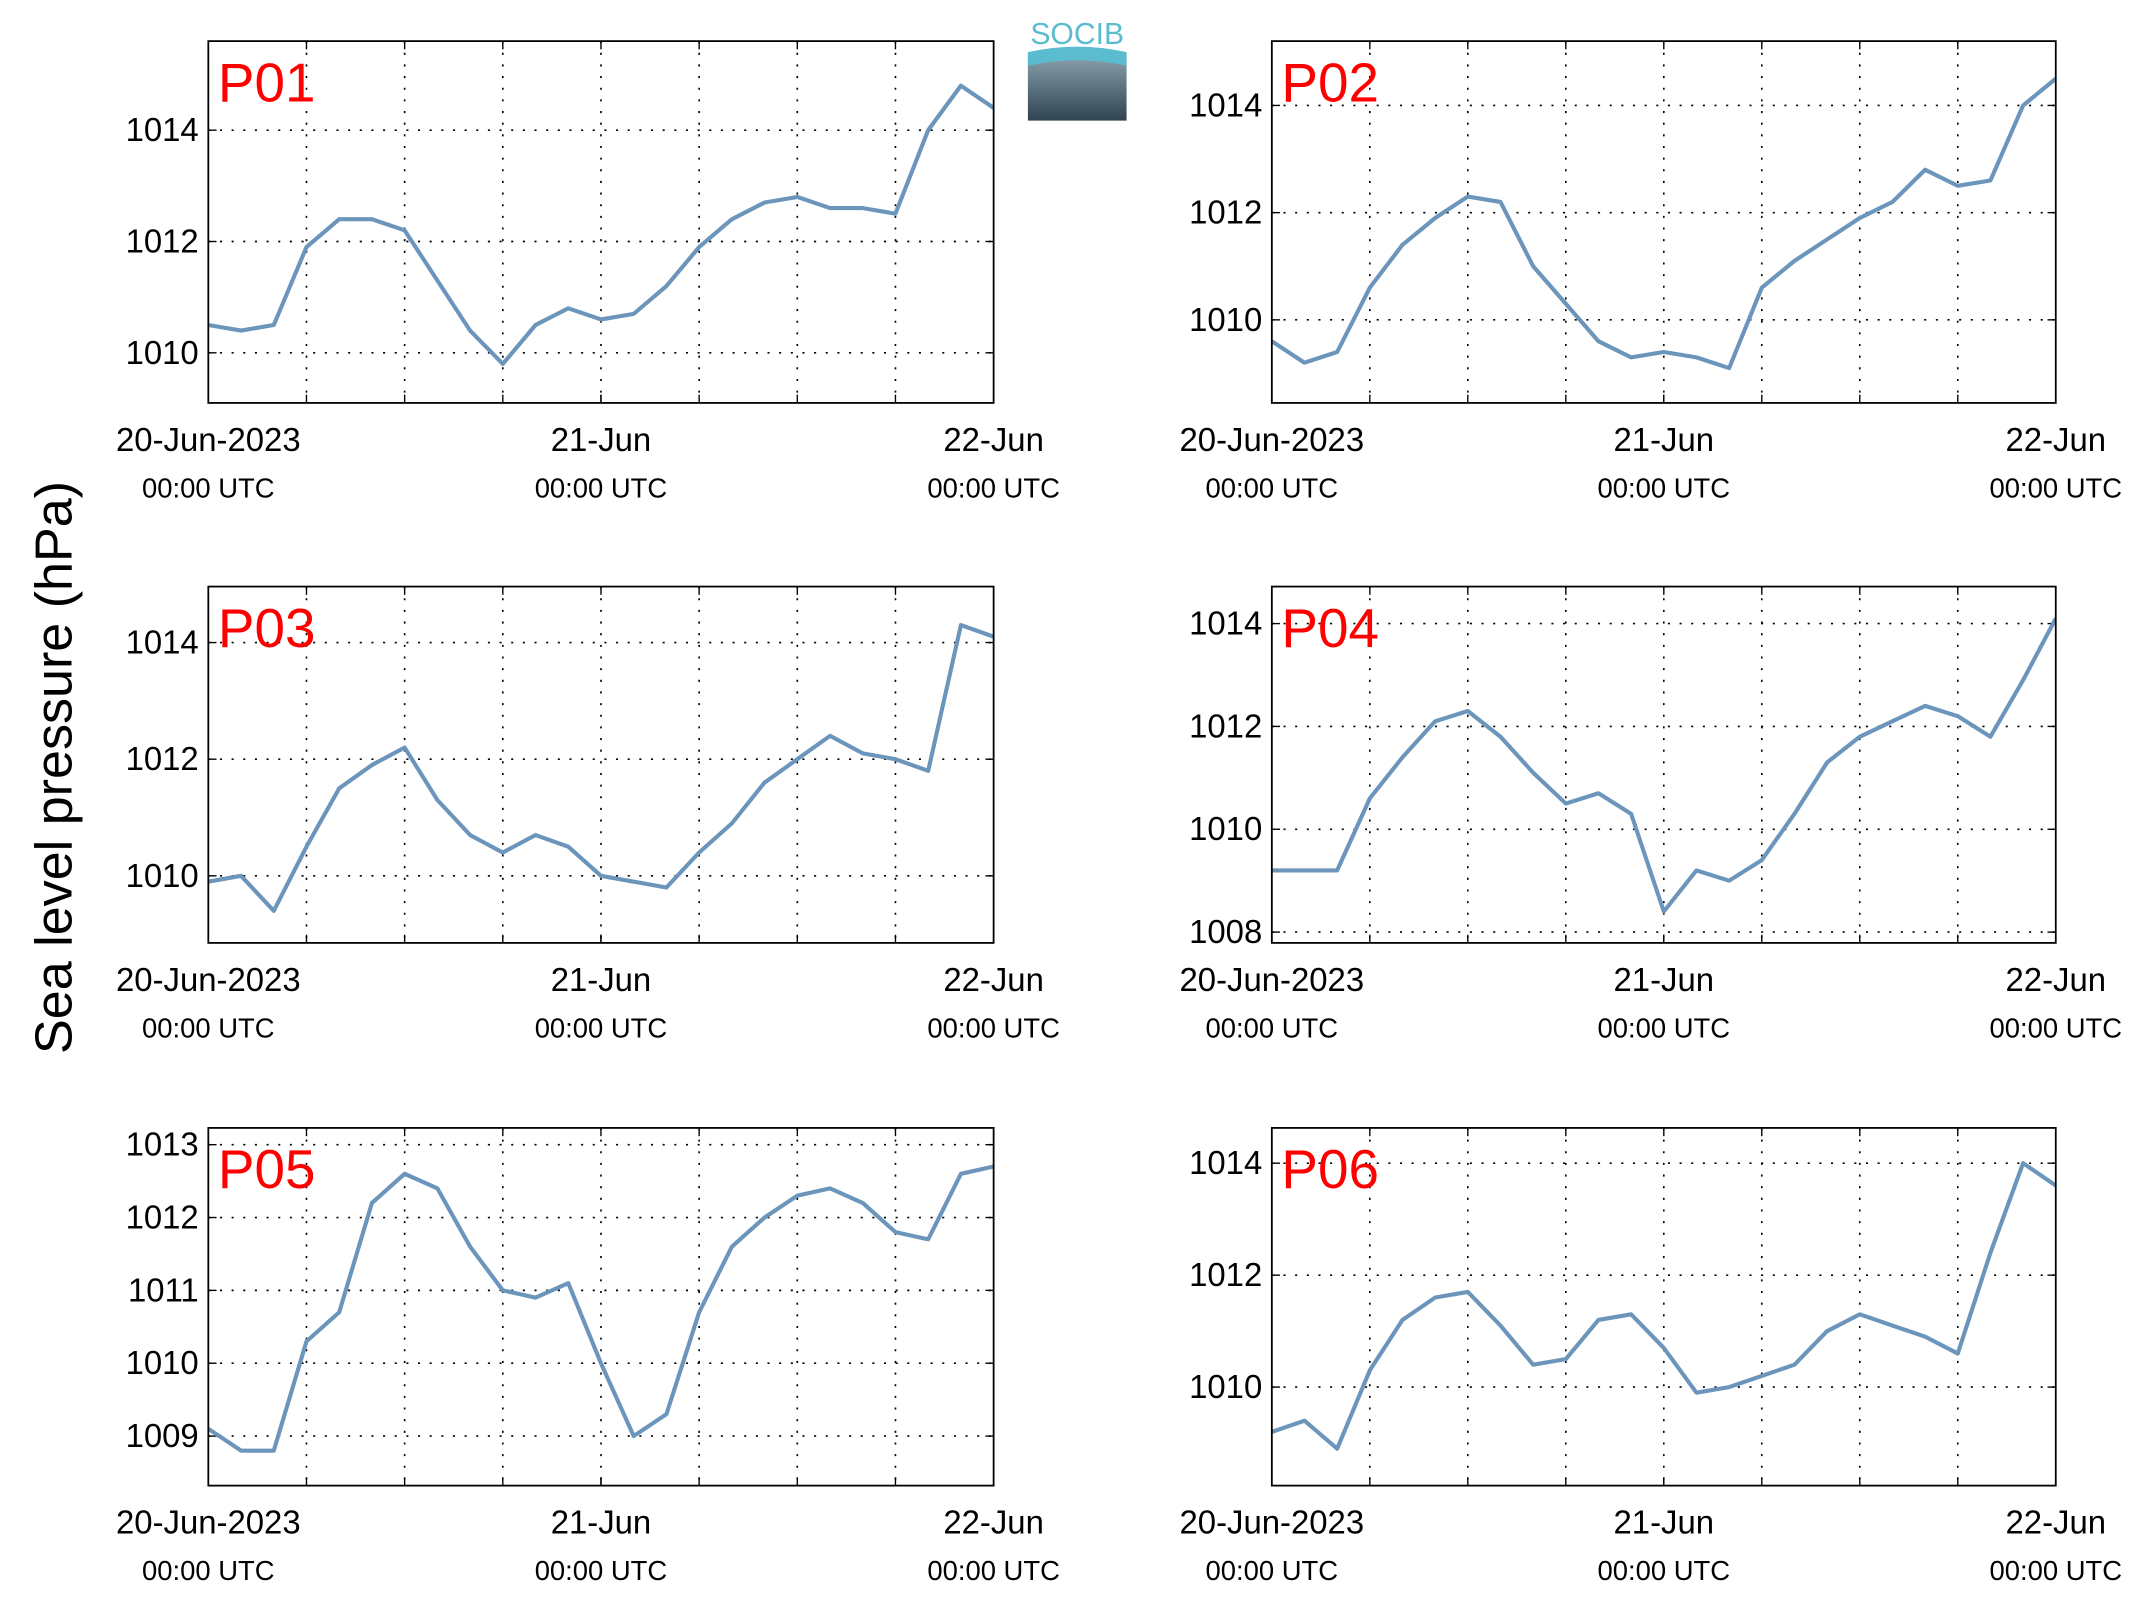 The height and width of the screenshot is (1608, 2138). Describe the element at coordinates (1330, 1169) in the screenshot. I see `panel-title: P06` at that location.